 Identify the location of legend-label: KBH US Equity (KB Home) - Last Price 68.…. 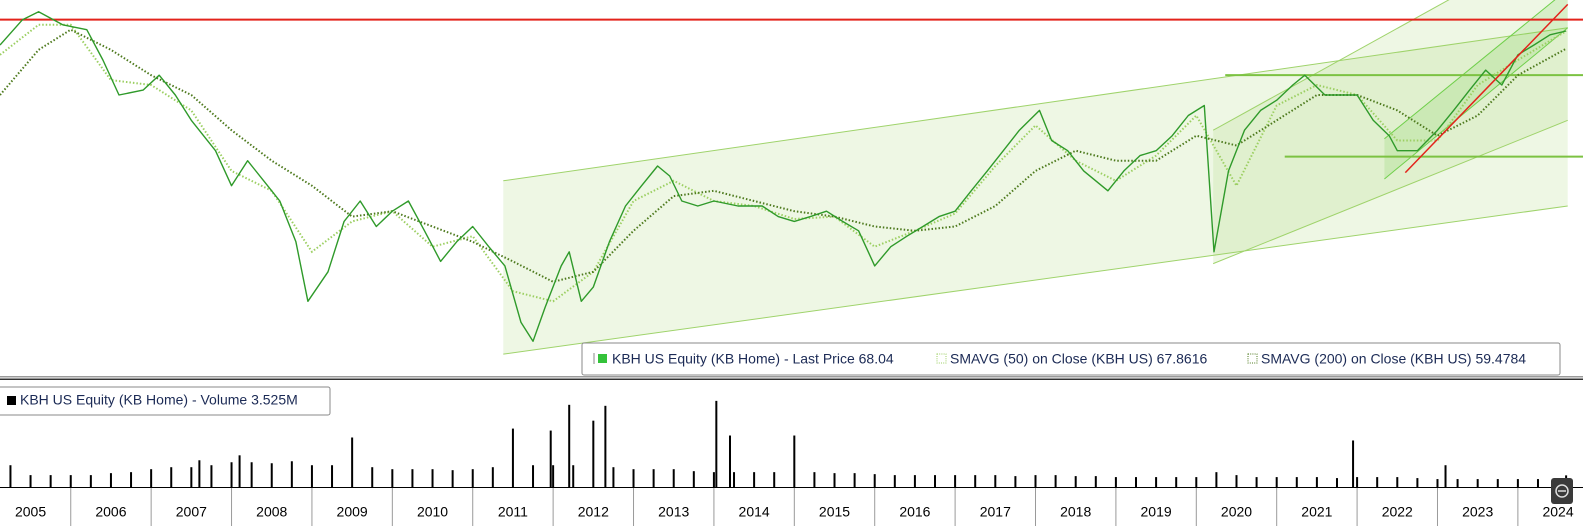
(753, 359).